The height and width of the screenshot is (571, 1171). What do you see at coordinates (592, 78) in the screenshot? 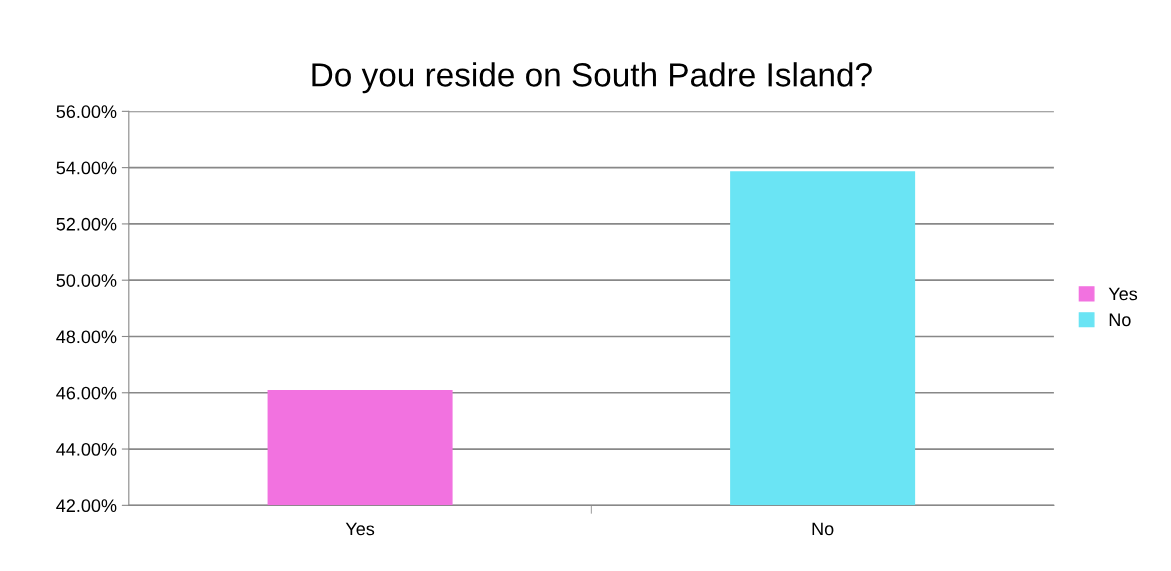
I see `chart-title: Do you reside on South Padre Island?` at bounding box center [592, 78].